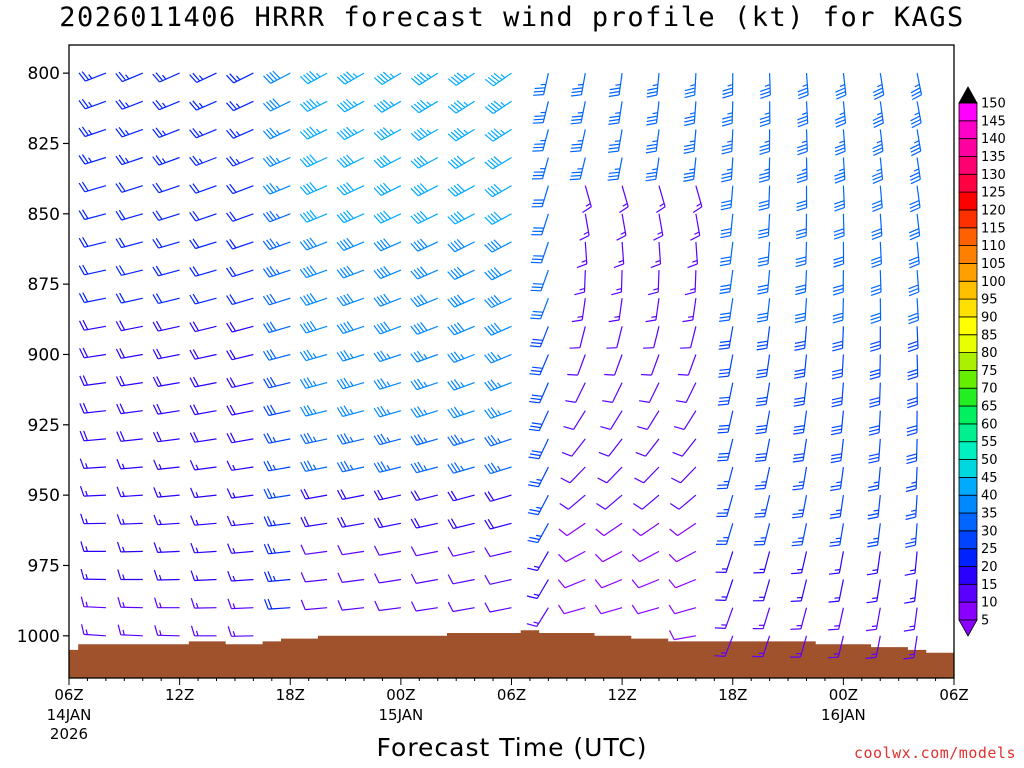 The image size is (1024, 768). What do you see at coordinates (290, 695) in the screenshot?
I see `x-tick-label: 18Z` at bounding box center [290, 695].